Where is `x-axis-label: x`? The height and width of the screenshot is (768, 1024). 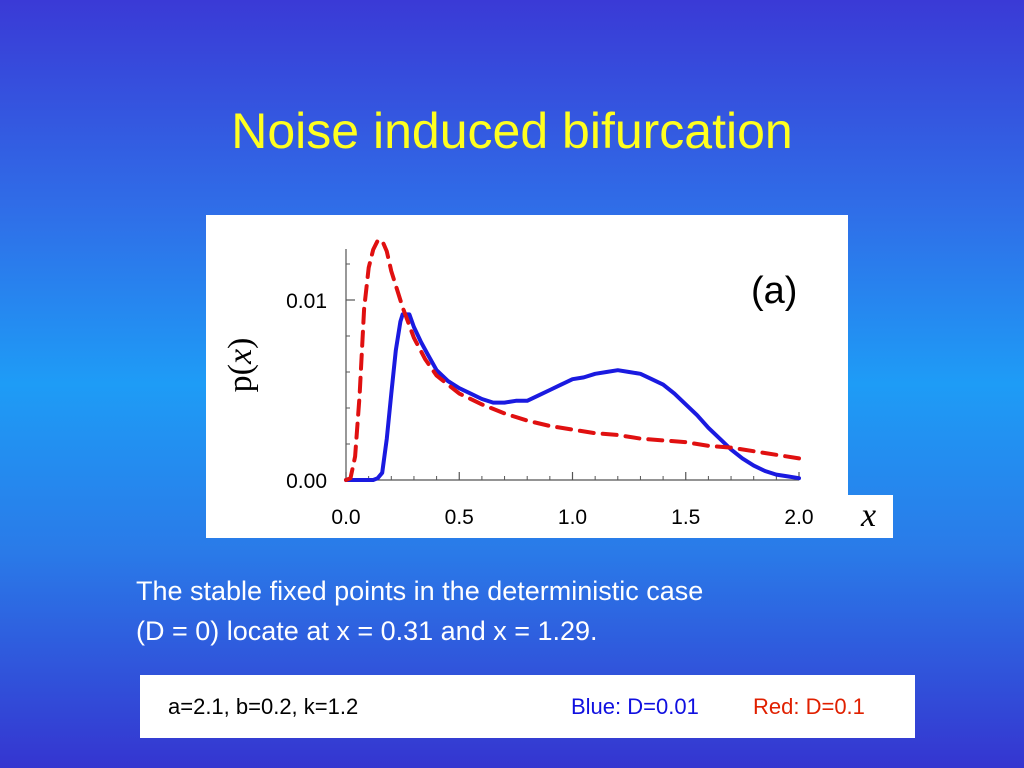
x-axis-label: x is located at coordinates (869, 515).